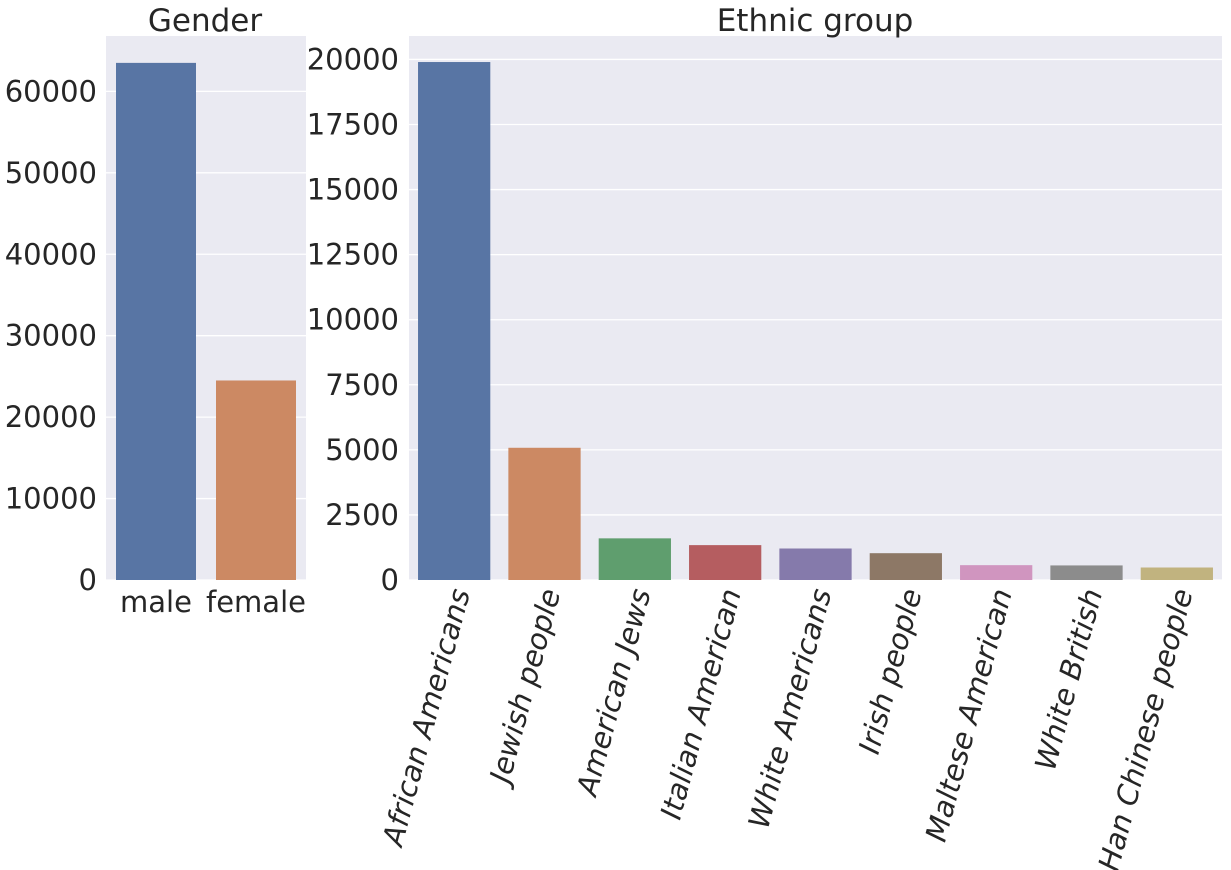  Describe the element at coordinates (156, 602) in the screenshot. I see `gender-x-tick-label: male` at that location.